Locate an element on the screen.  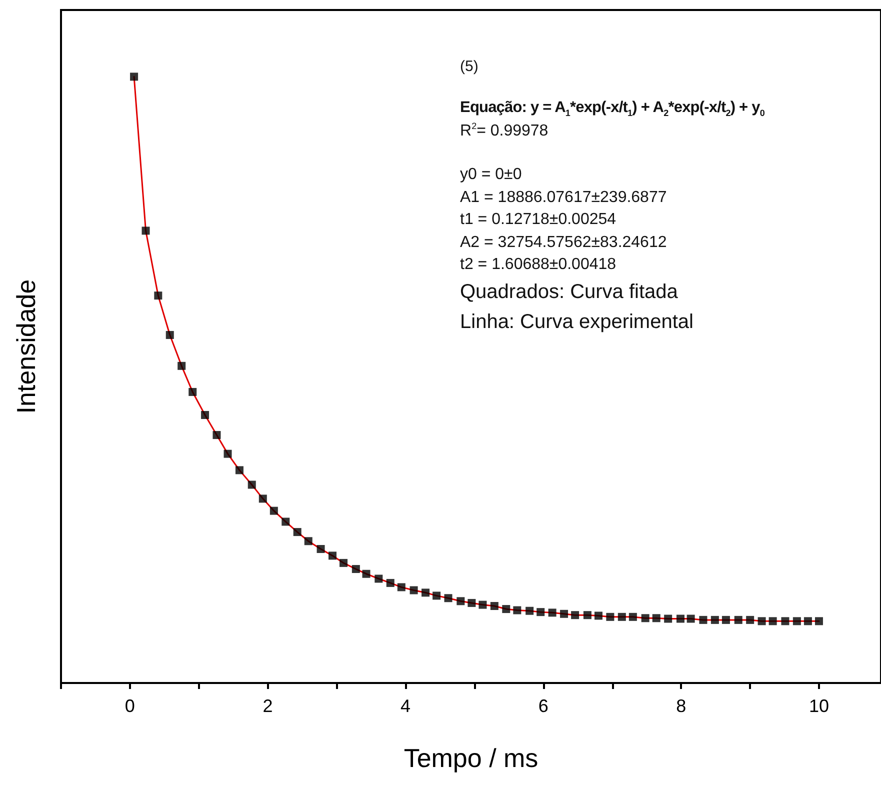
annotation: Quadrados: Curva fitada is located at coordinates (569, 293).